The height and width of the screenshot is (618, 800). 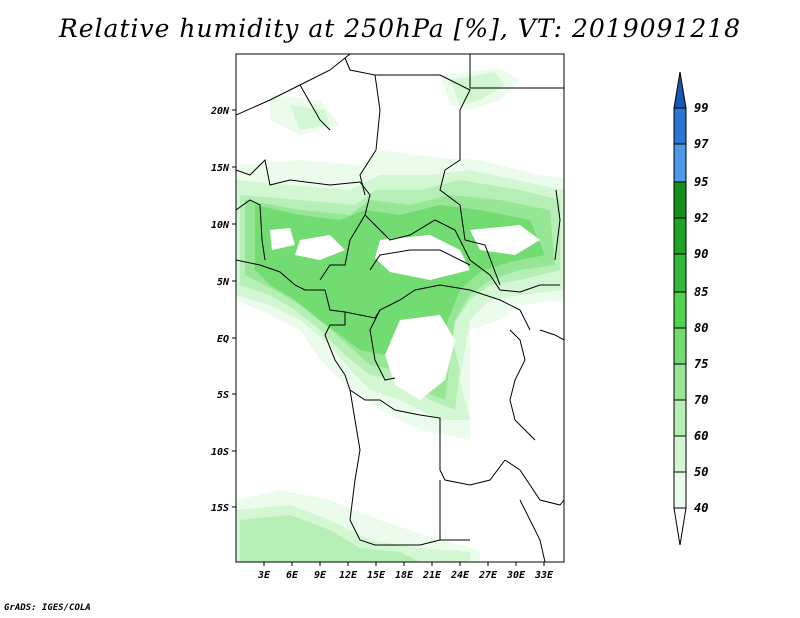 What do you see at coordinates (320, 575) in the screenshot?
I see `lon-label: 9E` at bounding box center [320, 575].